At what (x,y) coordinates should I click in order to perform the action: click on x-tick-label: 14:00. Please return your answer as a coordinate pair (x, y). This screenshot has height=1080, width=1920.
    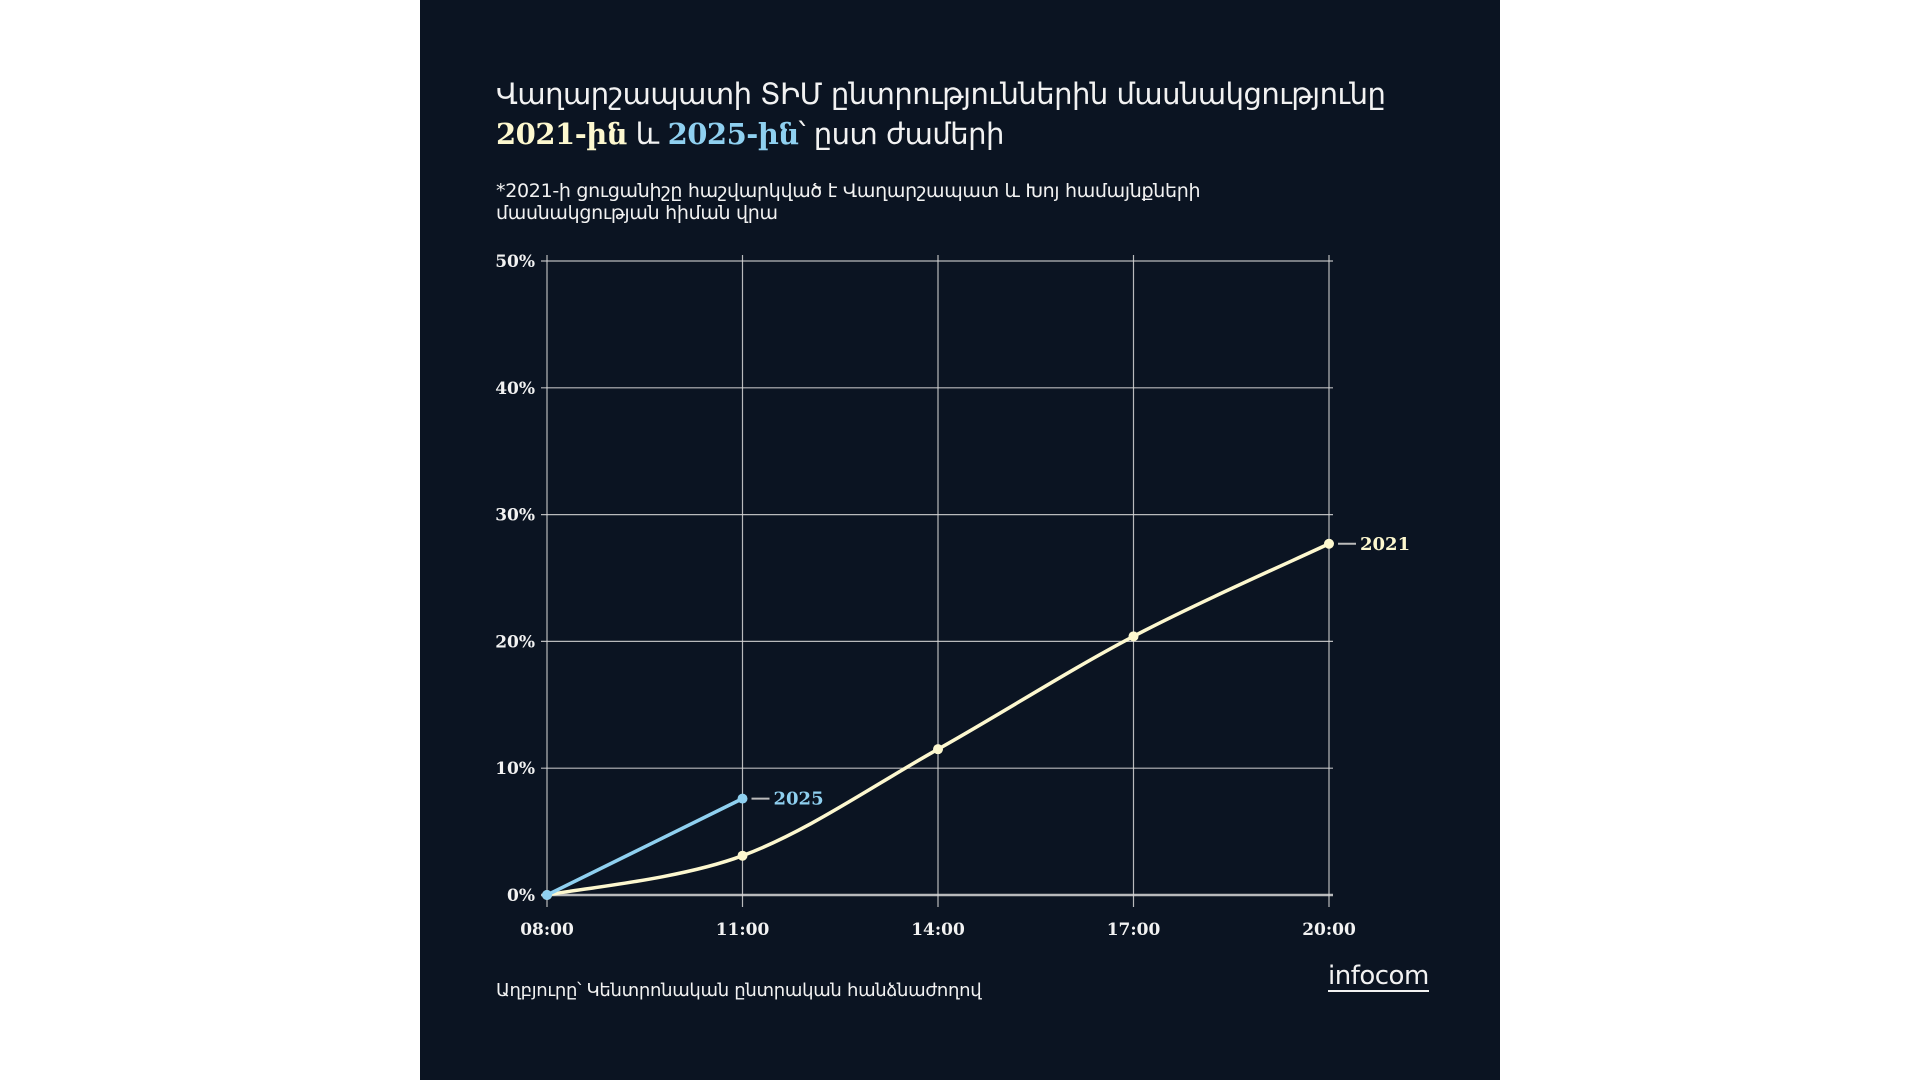
    Looking at the image, I should click on (938, 930).